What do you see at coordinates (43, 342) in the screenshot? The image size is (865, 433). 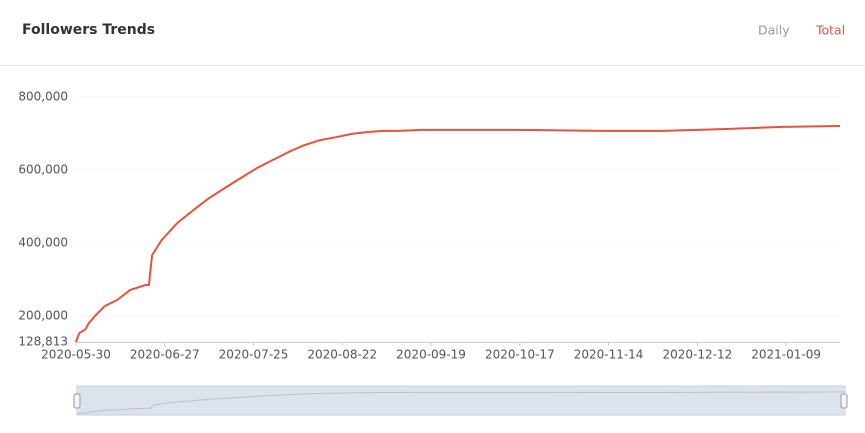 I see `y-tick-label: 128,813` at bounding box center [43, 342].